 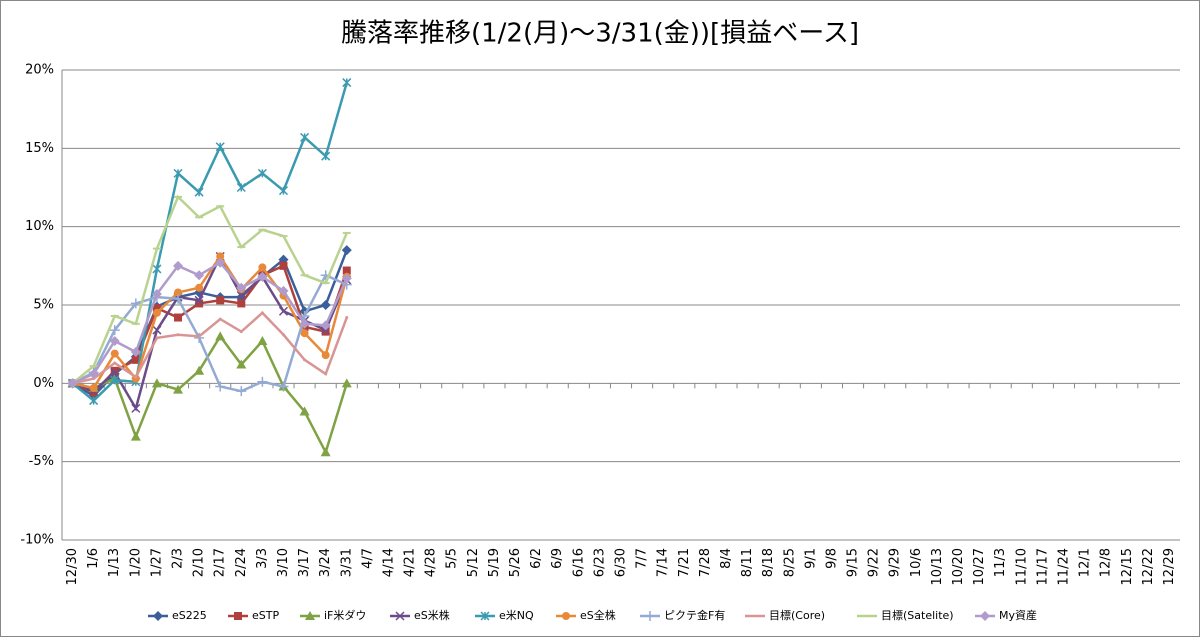 I want to click on legend-item: eSTP, so click(x=253, y=615).